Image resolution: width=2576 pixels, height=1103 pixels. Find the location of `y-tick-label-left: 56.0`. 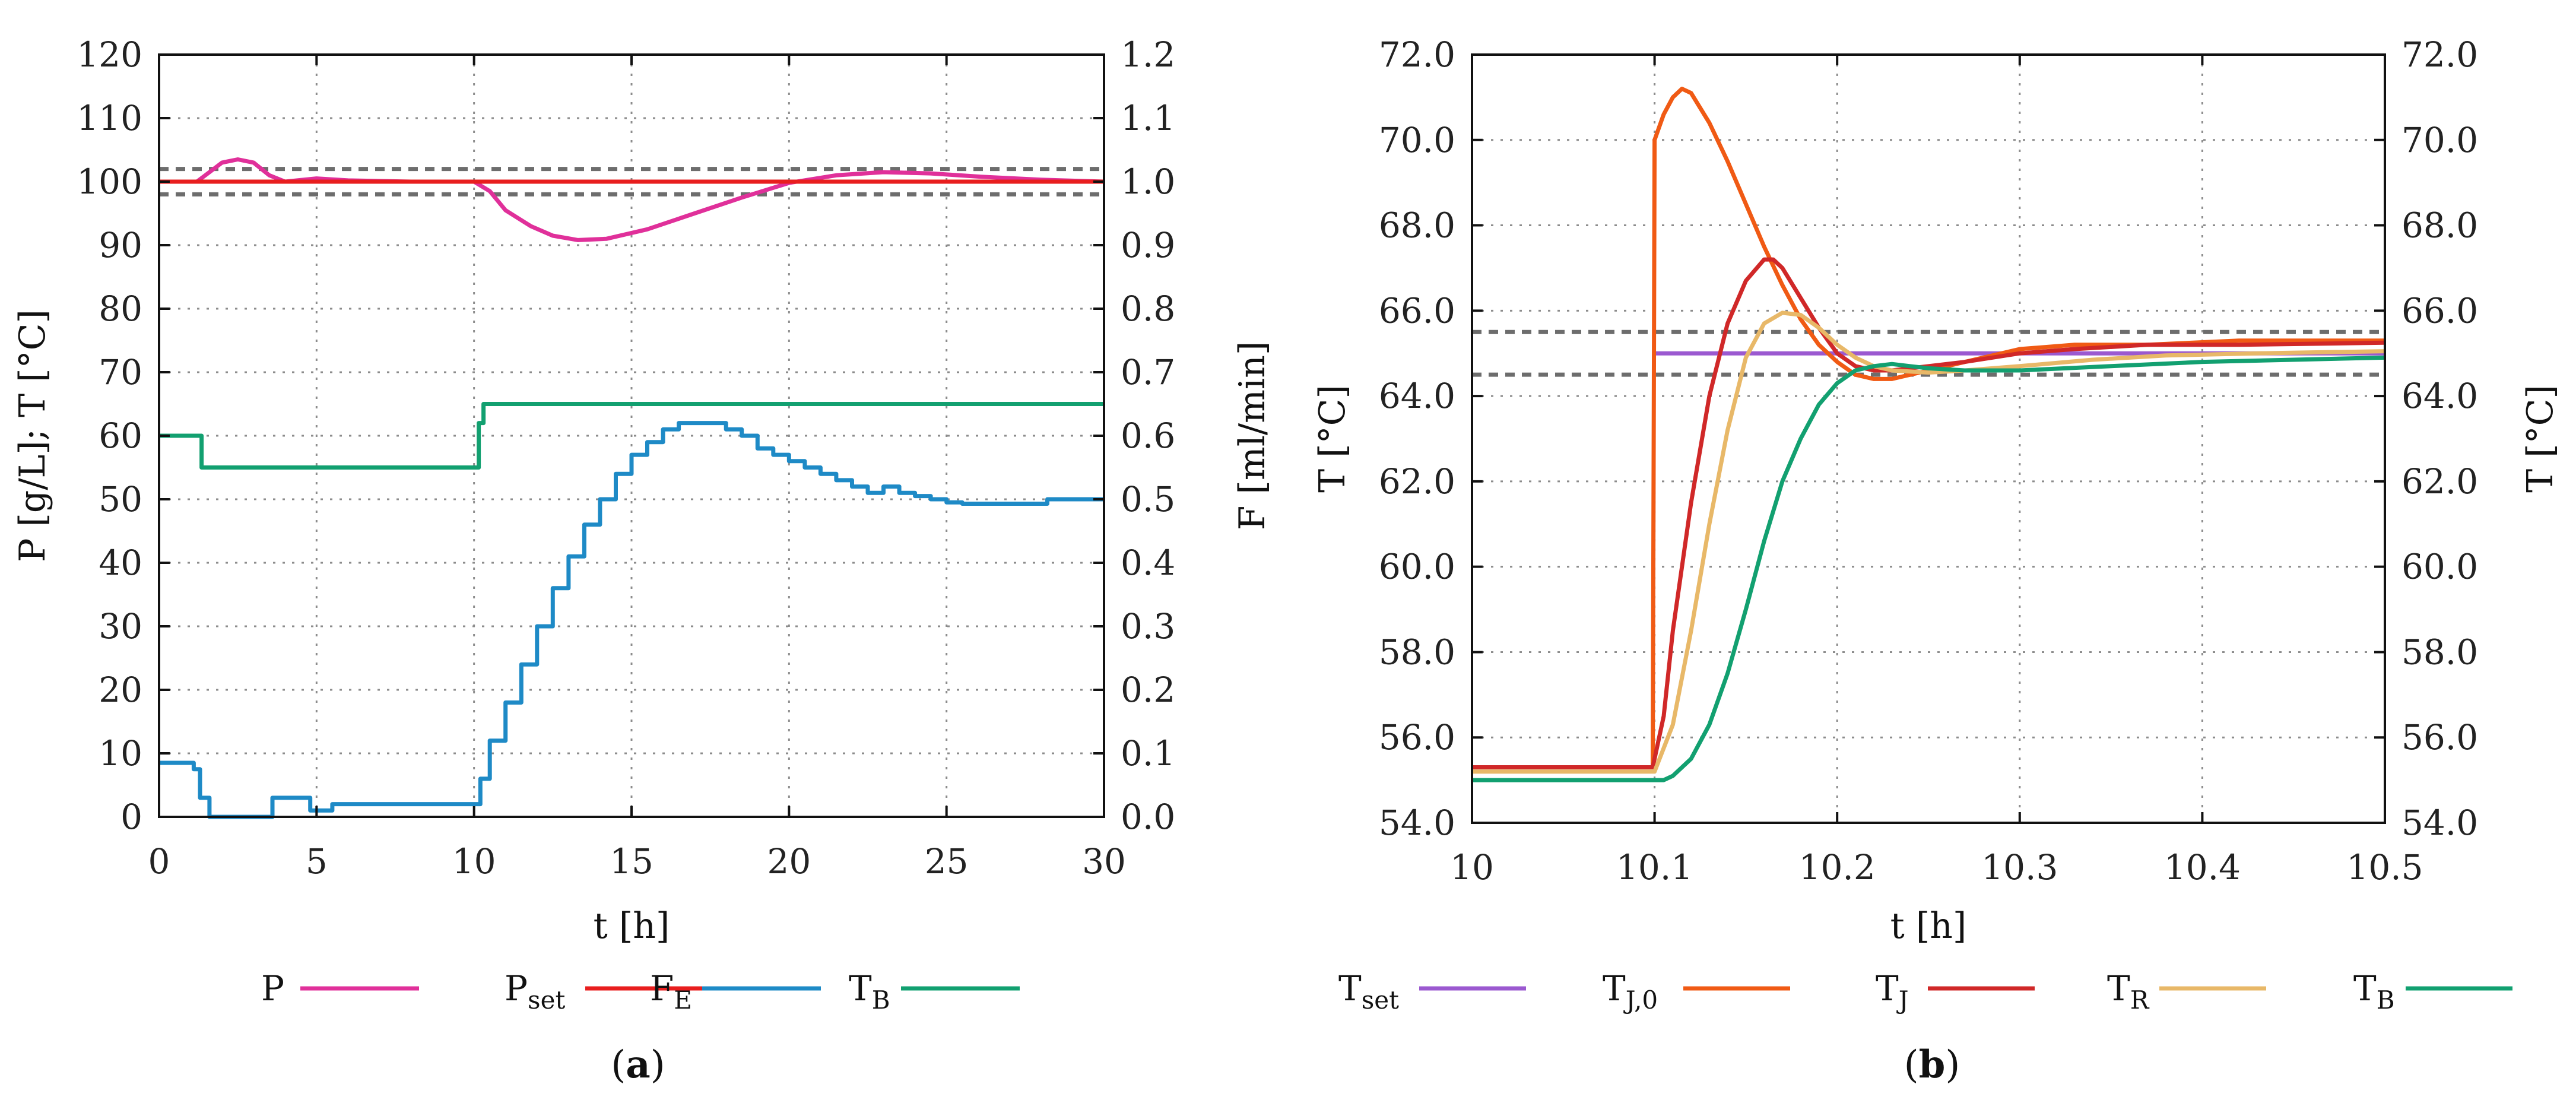

y-tick-label-left: 56.0 is located at coordinates (1417, 737).